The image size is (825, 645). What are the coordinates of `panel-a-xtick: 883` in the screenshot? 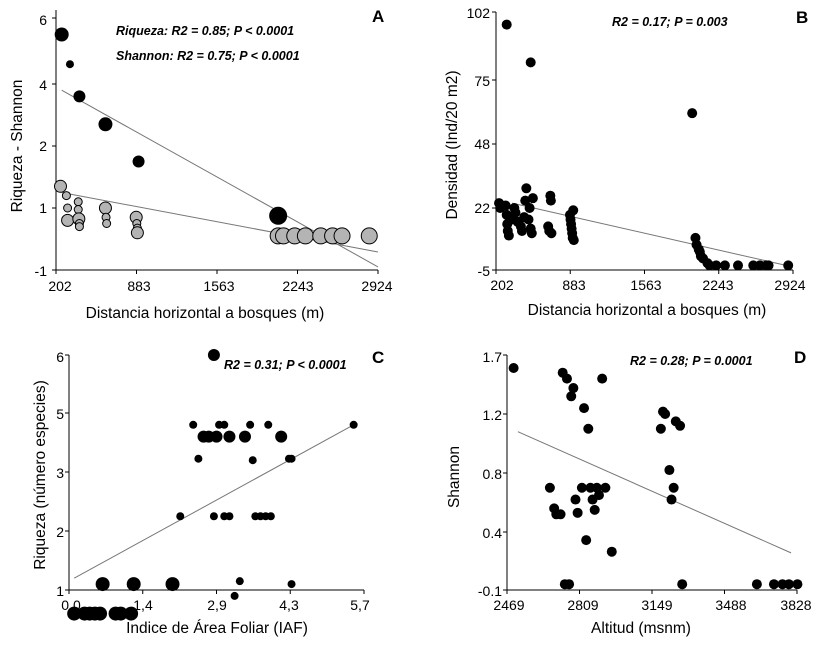 It's located at (139, 286).